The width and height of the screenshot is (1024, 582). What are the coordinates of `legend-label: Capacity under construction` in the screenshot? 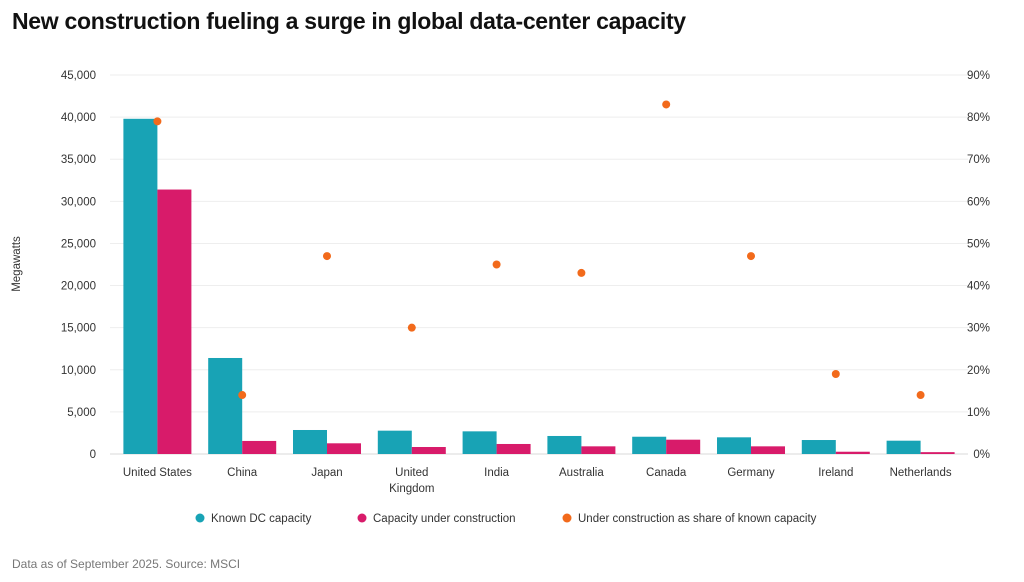 It's located at (444, 519).